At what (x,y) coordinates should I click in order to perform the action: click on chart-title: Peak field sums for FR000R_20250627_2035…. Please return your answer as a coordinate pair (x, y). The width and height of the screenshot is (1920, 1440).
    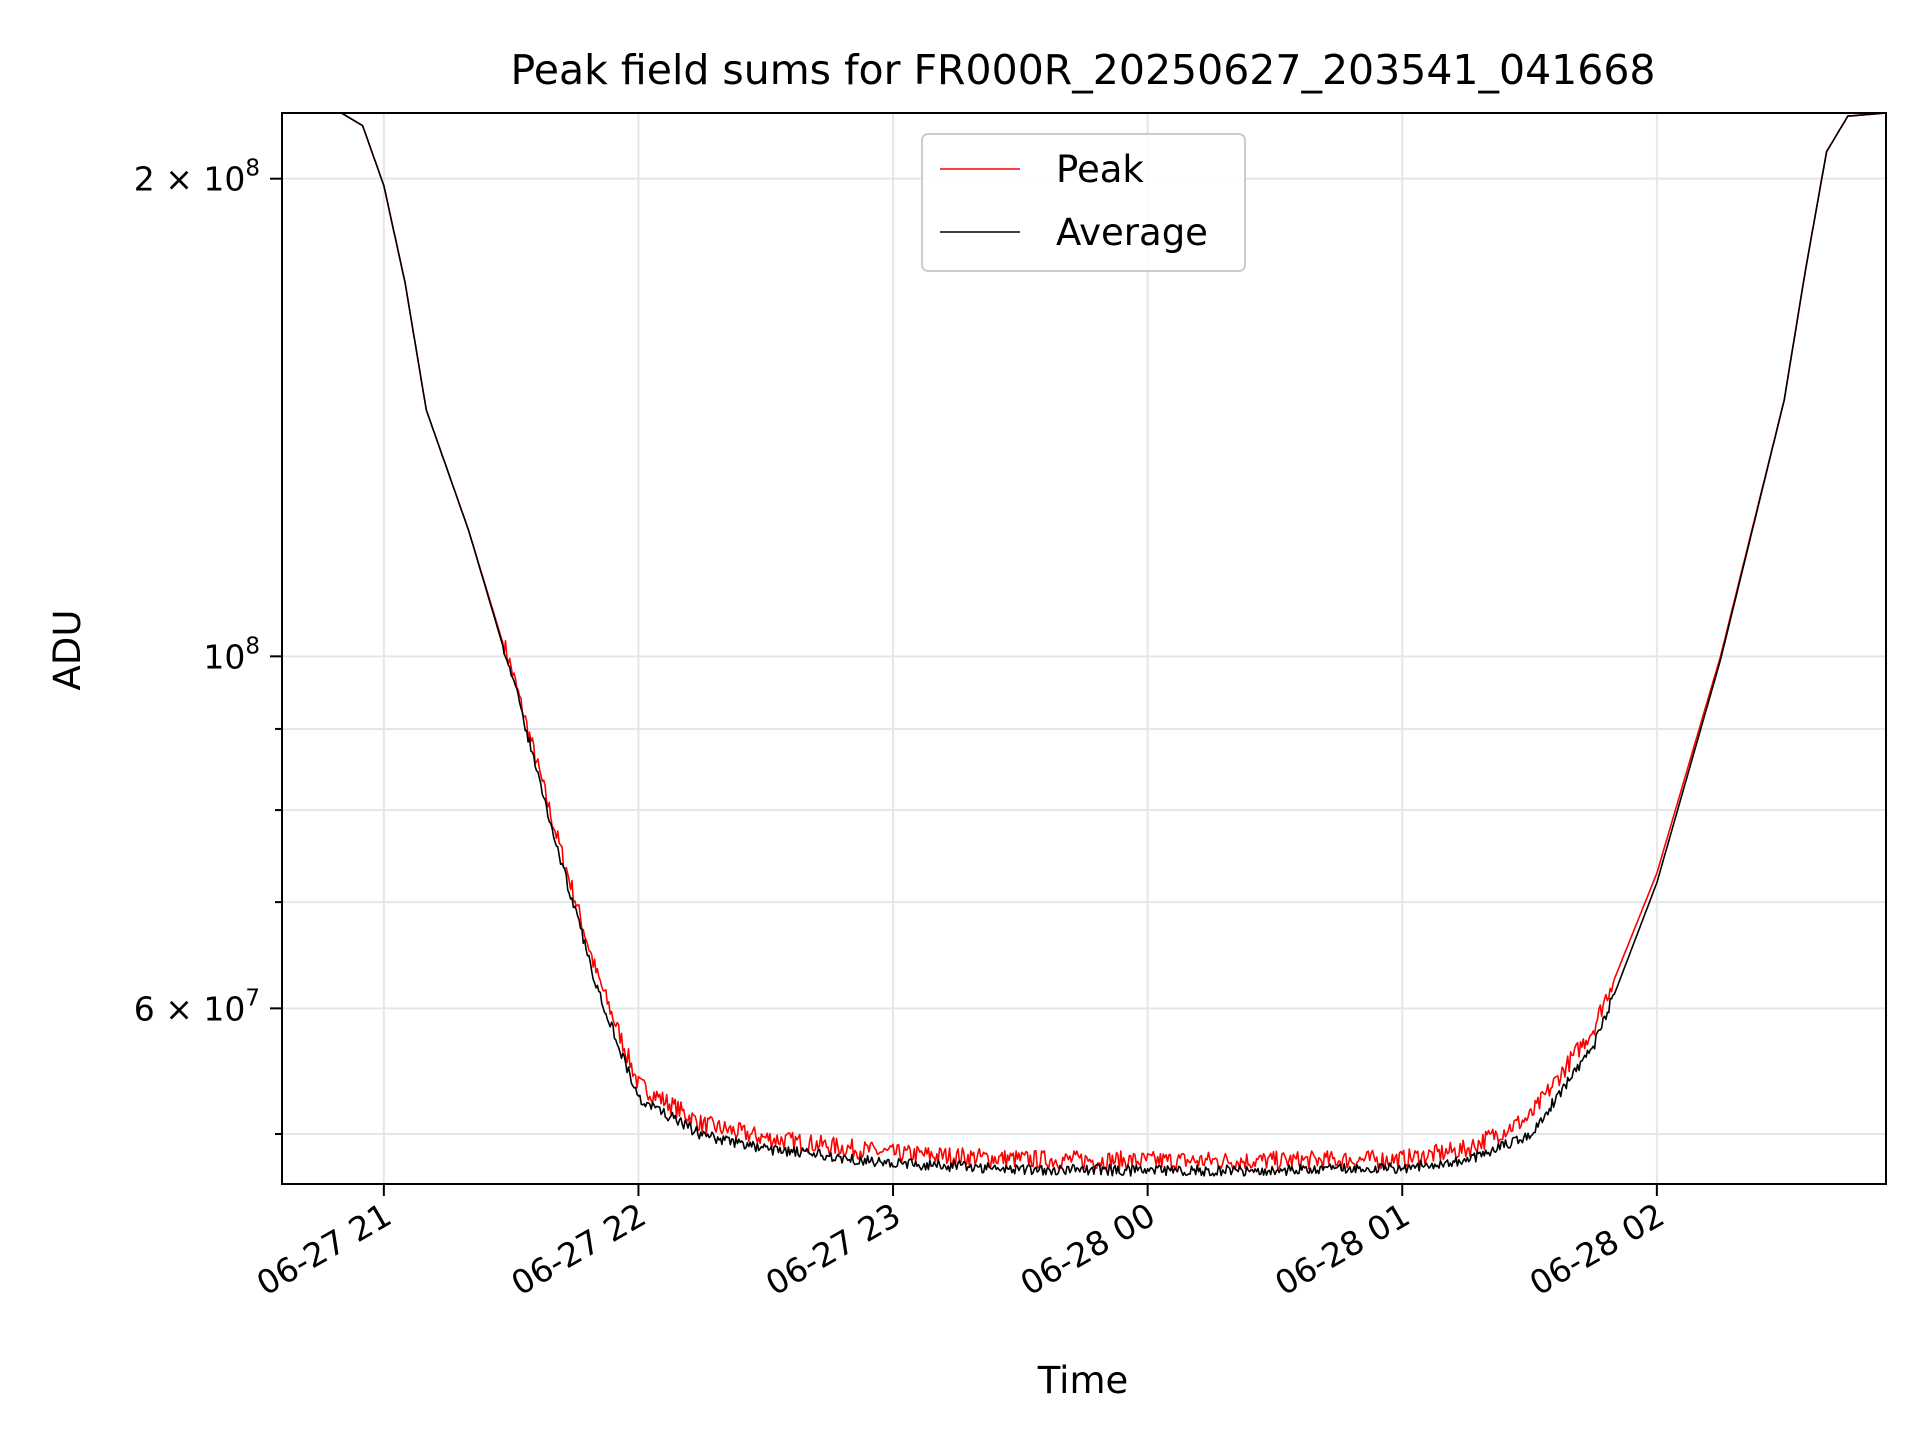
    Looking at the image, I should click on (1083, 70).